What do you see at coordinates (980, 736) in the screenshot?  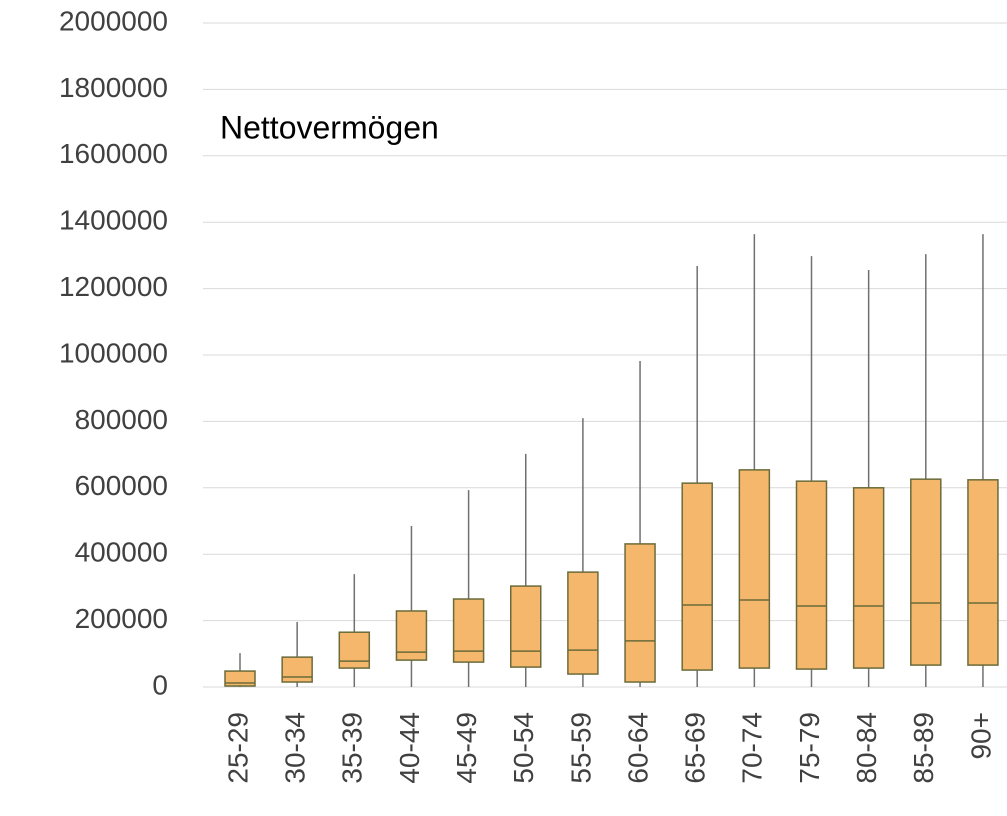 I see `x-tick-label: 90+` at bounding box center [980, 736].